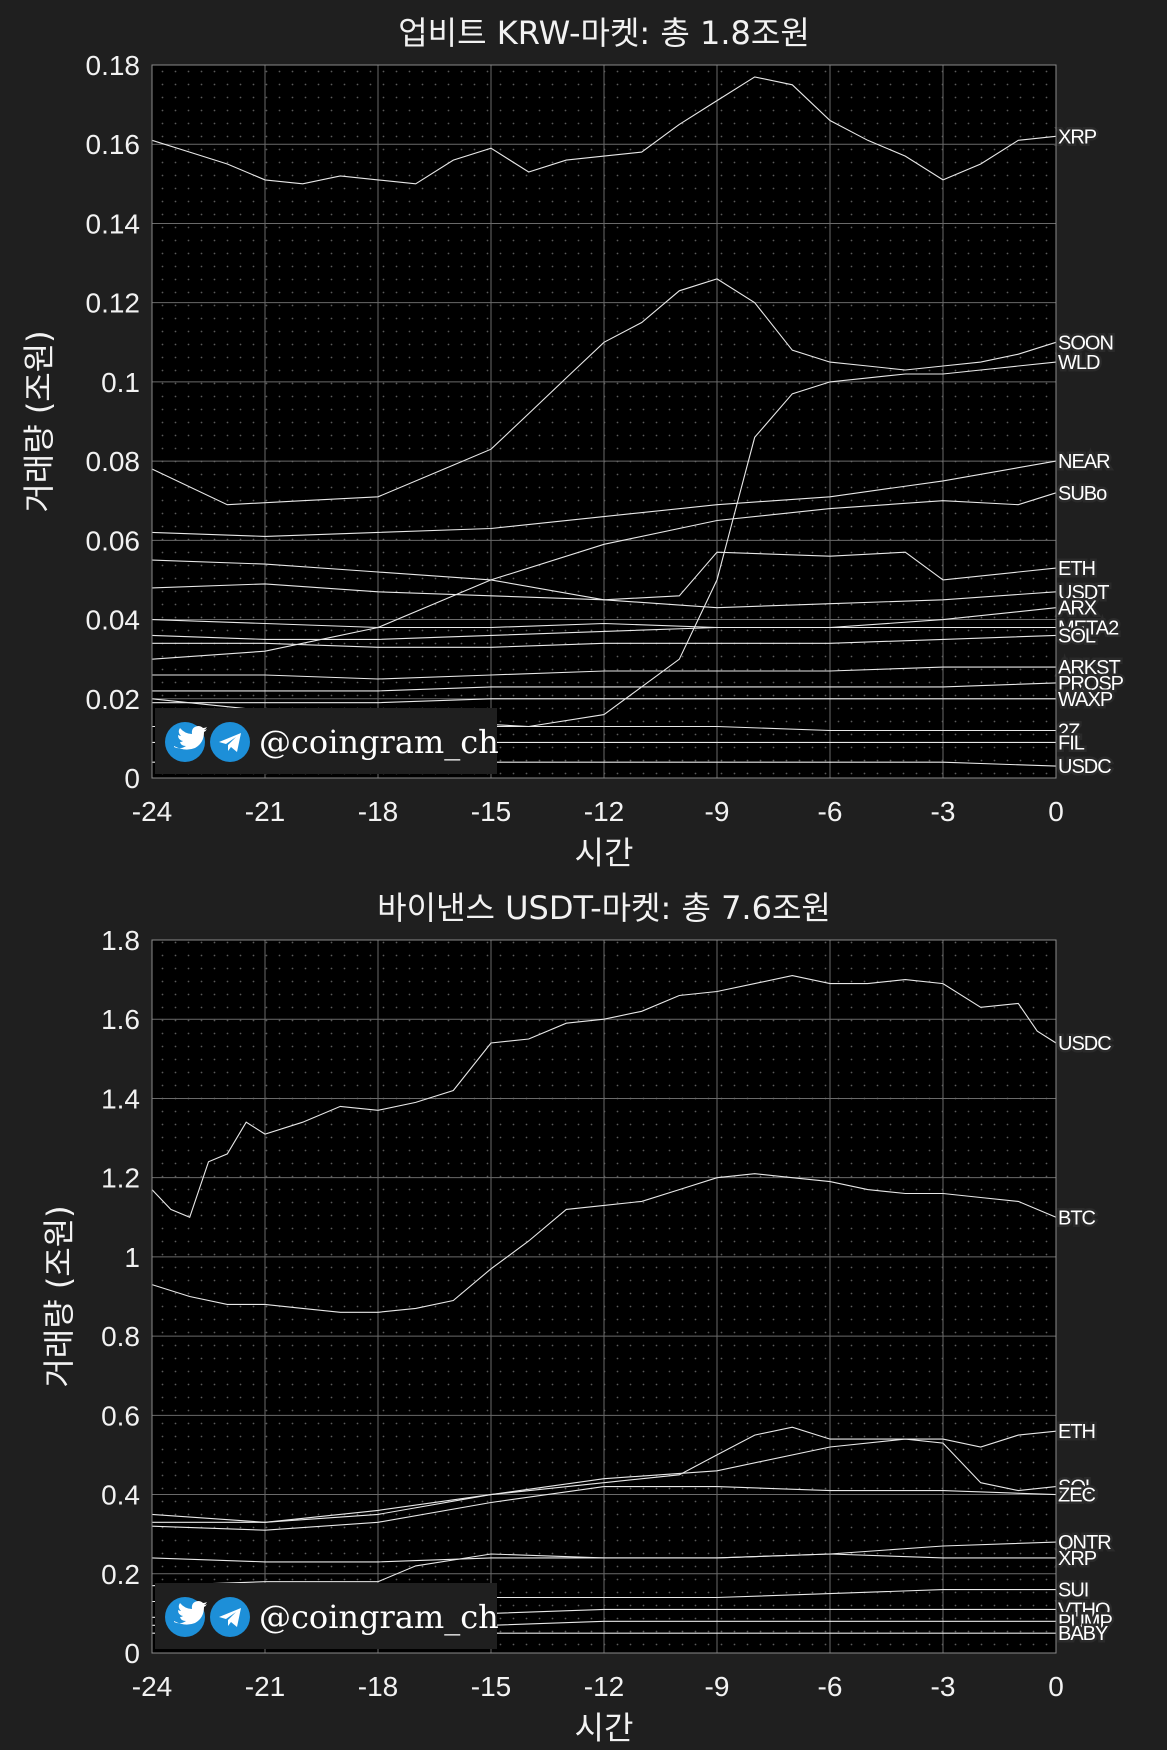 Image resolution: width=1167 pixels, height=1750 pixels. Describe the element at coordinates (1083, 1634) in the screenshot. I see `series-label-baby: BABY` at that location.